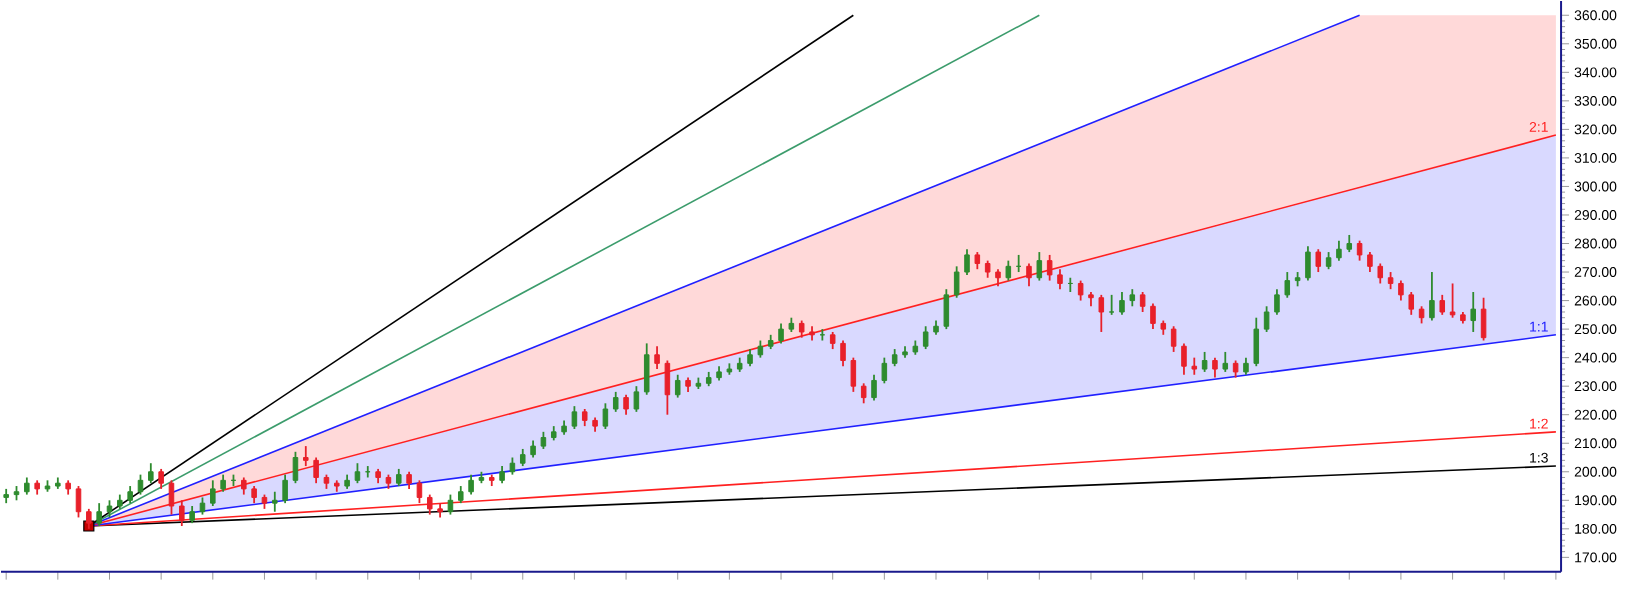  I want to click on y-tick-label: 280.00, so click(1595, 243).